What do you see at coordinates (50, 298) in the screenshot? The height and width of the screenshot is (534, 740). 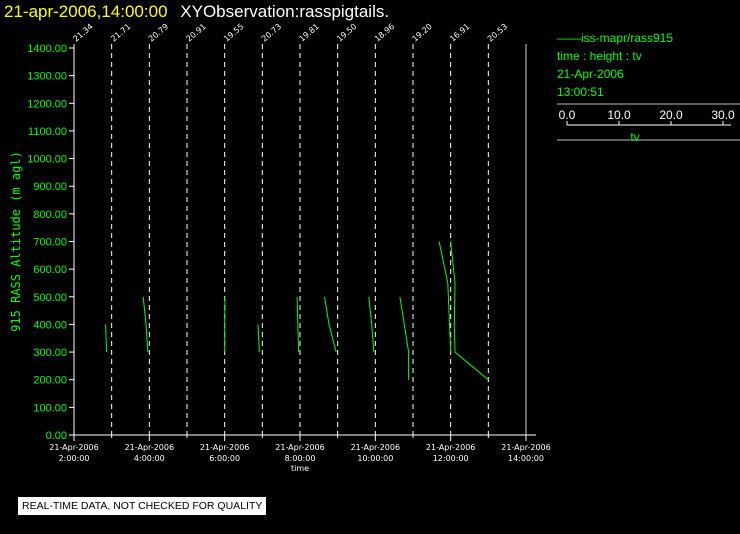 I see `y-tick-label: 500.00` at bounding box center [50, 298].